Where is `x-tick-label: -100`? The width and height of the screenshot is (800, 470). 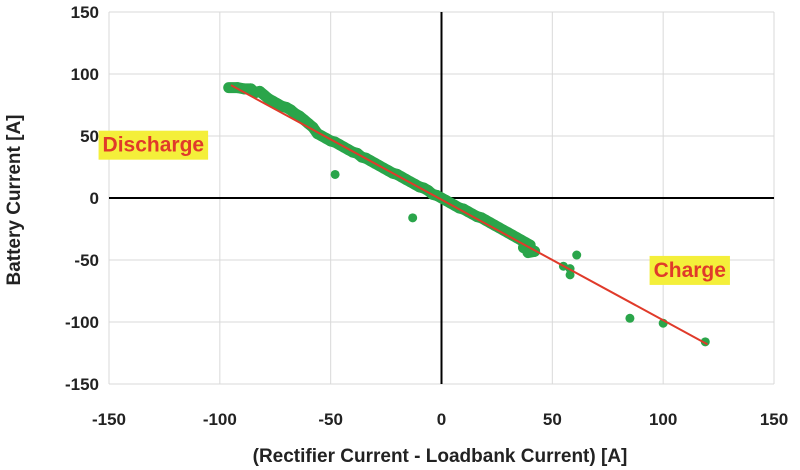
x-tick-label: -100 is located at coordinates (220, 419).